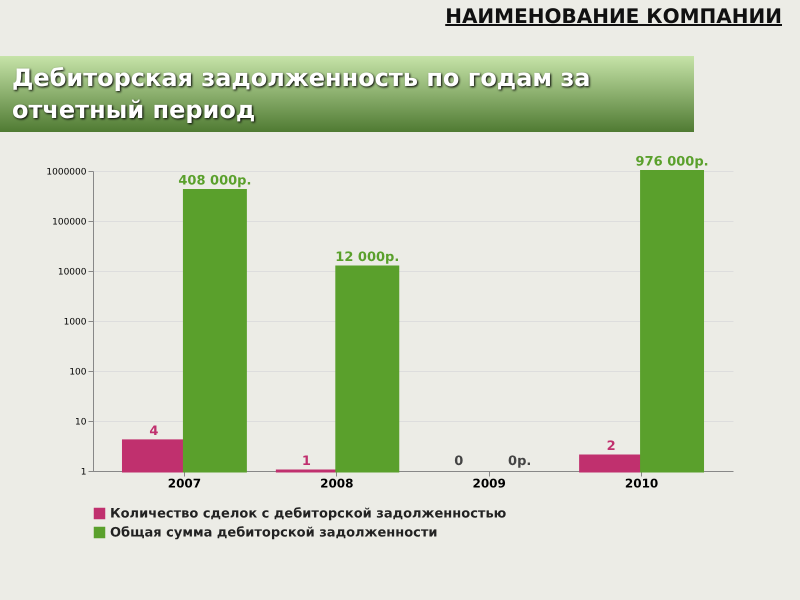 This screenshot has width=800, height=600. I want to click on y-tick-label: 100, so click(78, 373).